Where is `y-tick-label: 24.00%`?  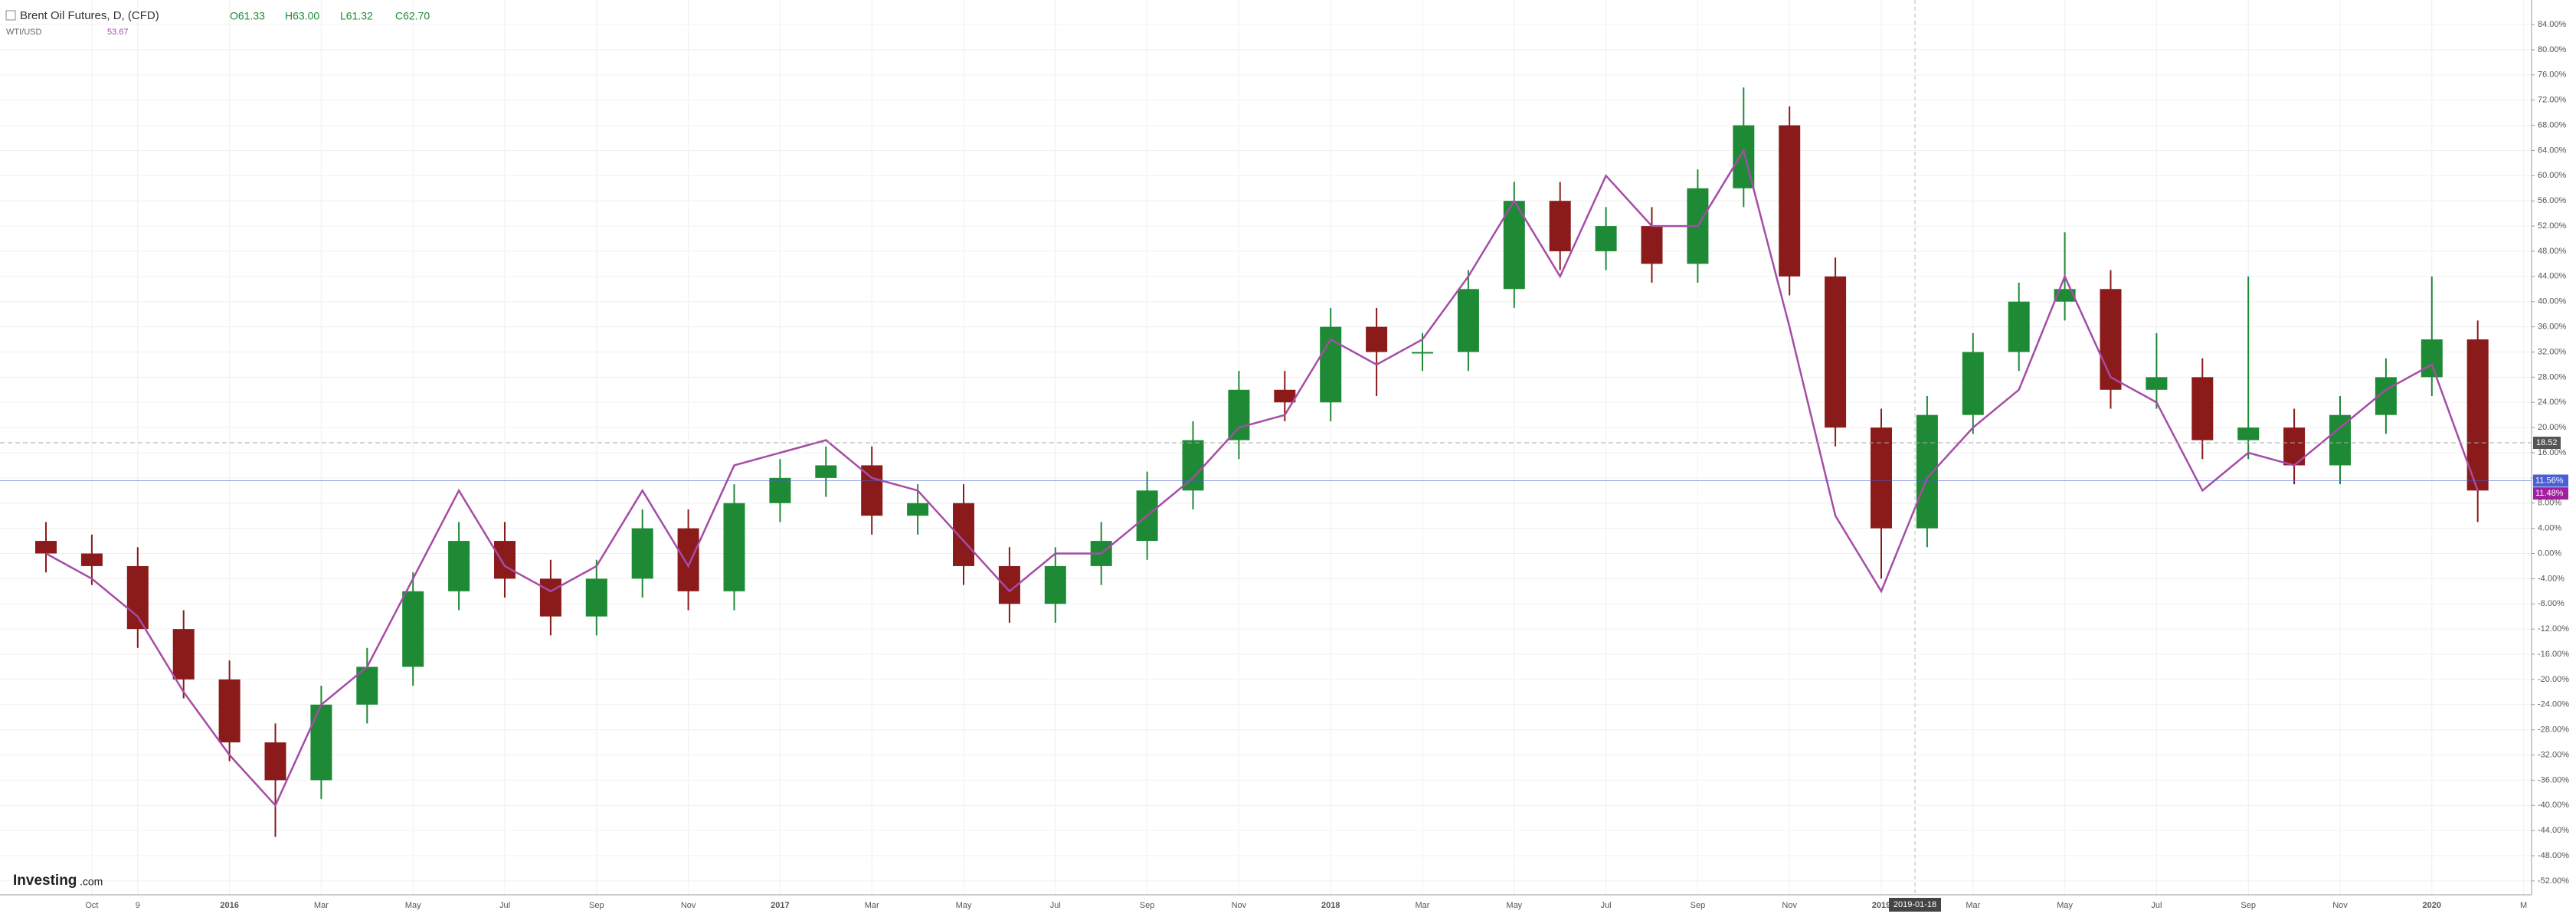 y-tick-label: 24.00% is located at coordinates (2552, 403).